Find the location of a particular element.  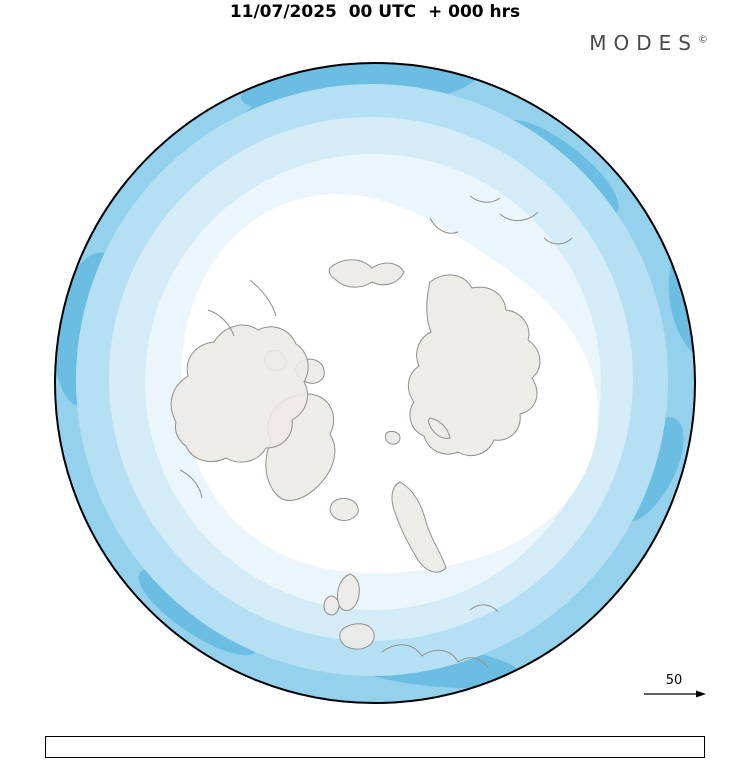

coastline-alaska-chukotka is located at coordinates (366, 273).